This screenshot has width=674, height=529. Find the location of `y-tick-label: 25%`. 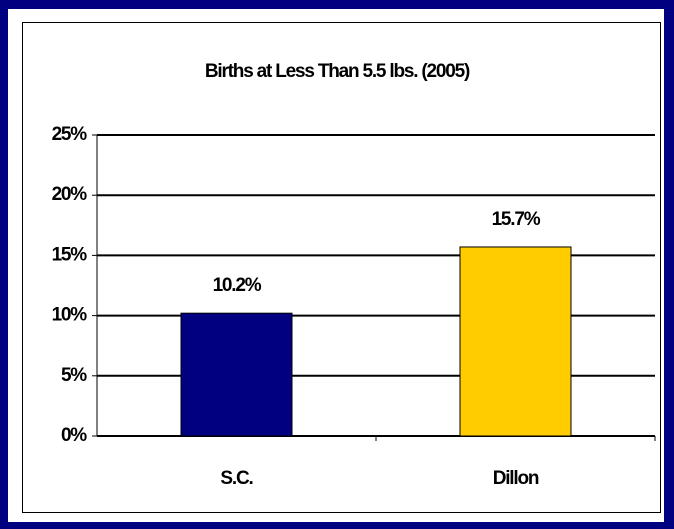

y-tick-label: 25% is located at coordinates (70, 134).